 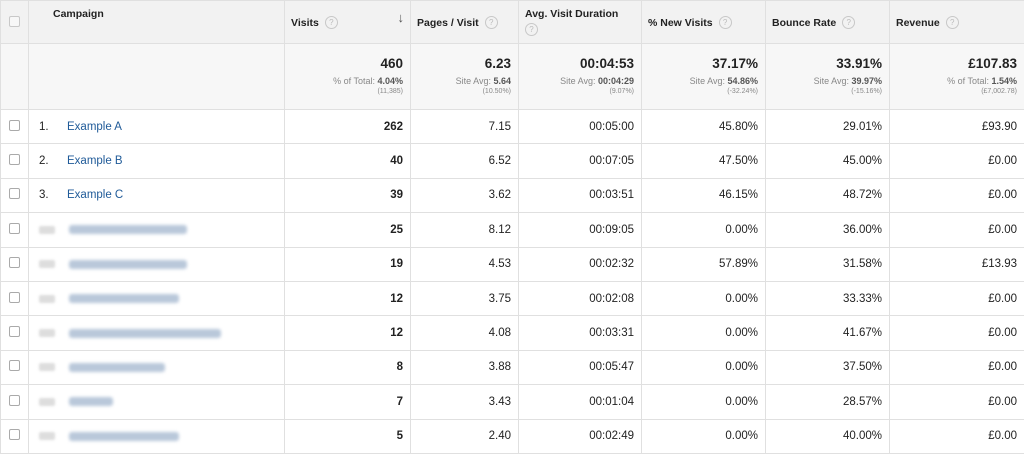 I want to click on total-revenue-sub2: (£7,002.78), so click(x=999, y=91).